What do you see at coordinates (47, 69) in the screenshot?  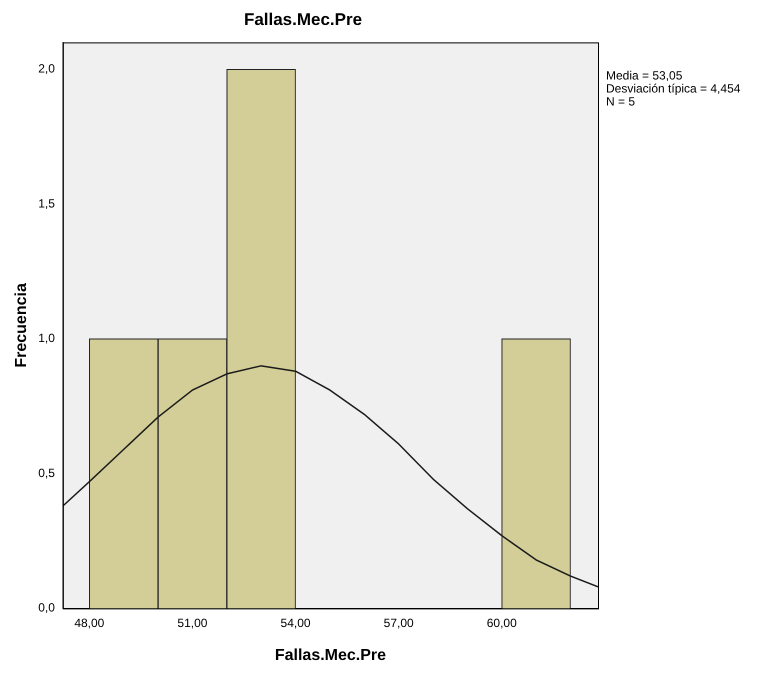 I see `y-tick-label: 2,0` at bounding box center [47, 69].